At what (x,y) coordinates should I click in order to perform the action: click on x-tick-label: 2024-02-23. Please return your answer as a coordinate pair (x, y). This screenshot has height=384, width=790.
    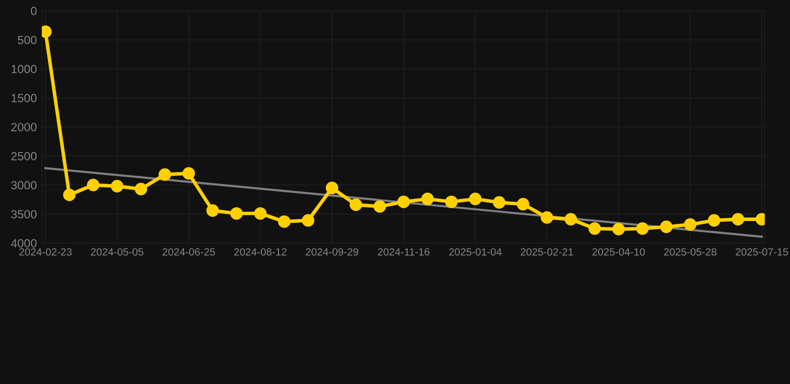
    Looking at the image, I should click on (45, 252).